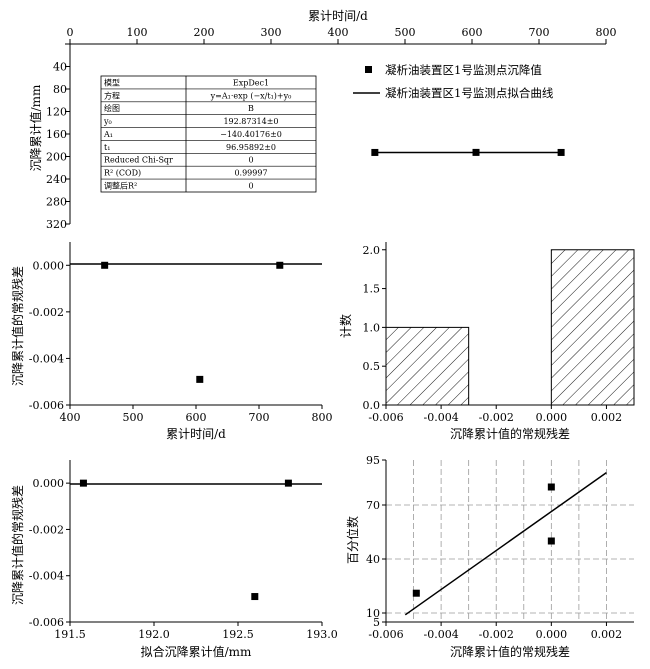  I want to click on p5-y-label: 百分位数, so click(352, 540).